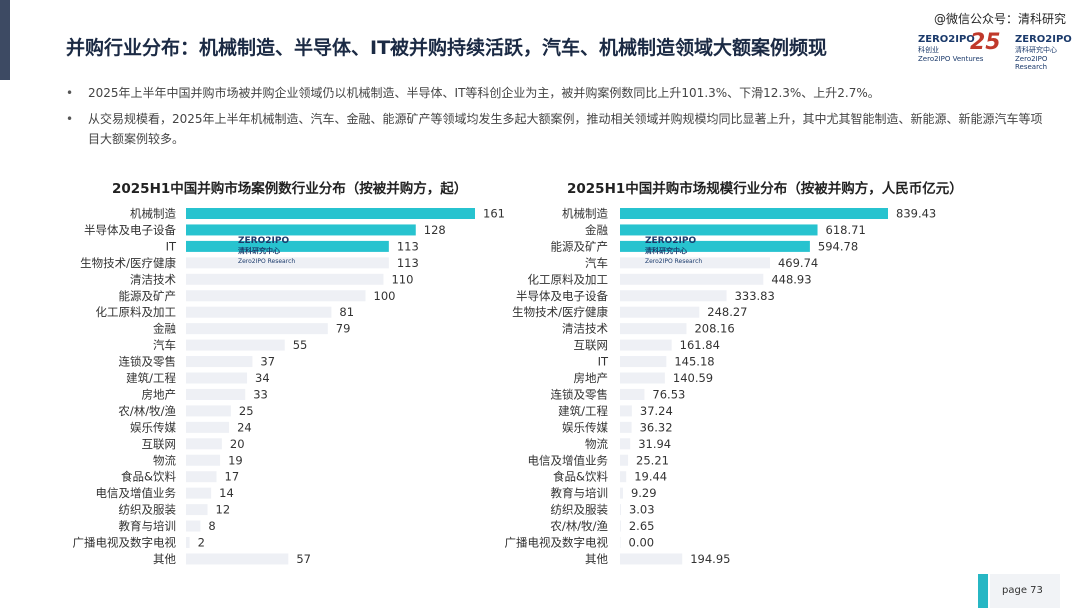 This screenshot has width=1080, height=608. What do you see at coordinates (408, 263) in the screenshot?
I see `value-label: 113` at bounding box center [408, 263].